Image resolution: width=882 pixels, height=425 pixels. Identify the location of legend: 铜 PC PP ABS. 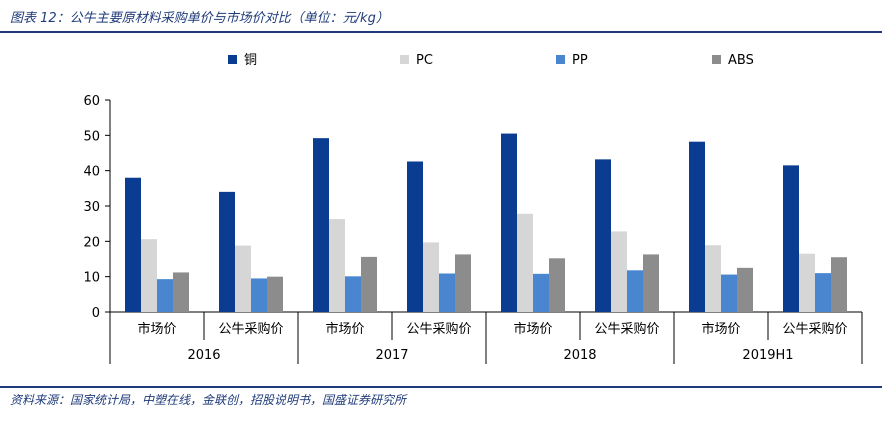
(491, 60).